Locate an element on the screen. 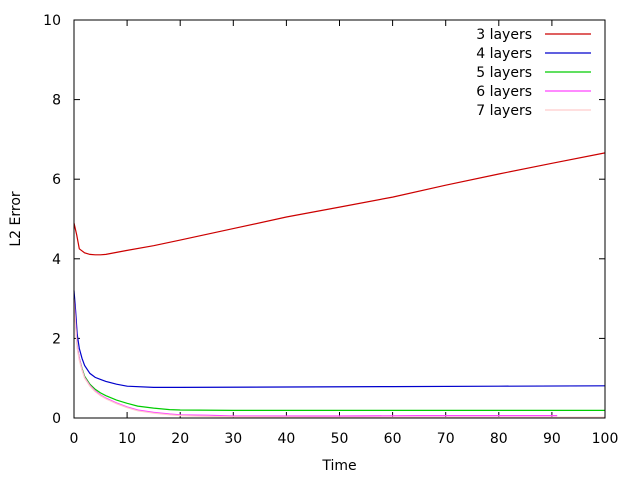 The image size is (640, 480). x-tick-label: 10 is located at coordinates (127, 439).